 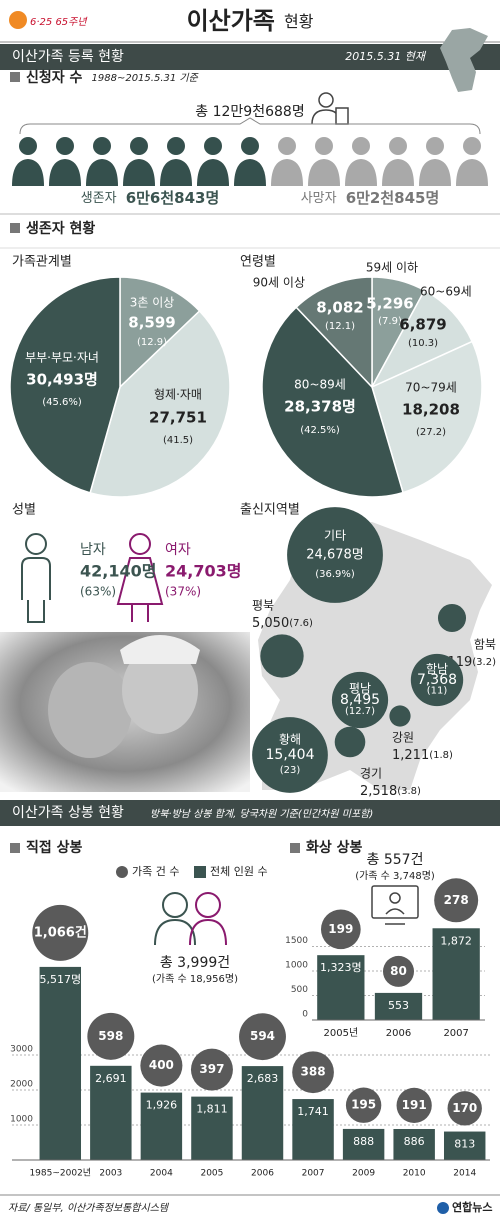 I want to click on slice-label: 80~89세, so click(x=320, y=385).